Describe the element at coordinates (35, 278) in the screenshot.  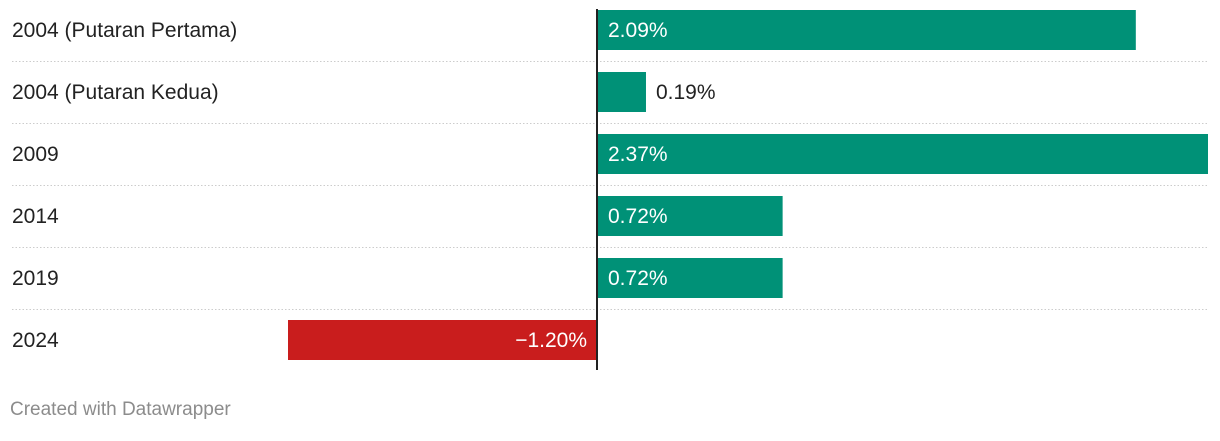
I see `category-label: 2019` at that location.